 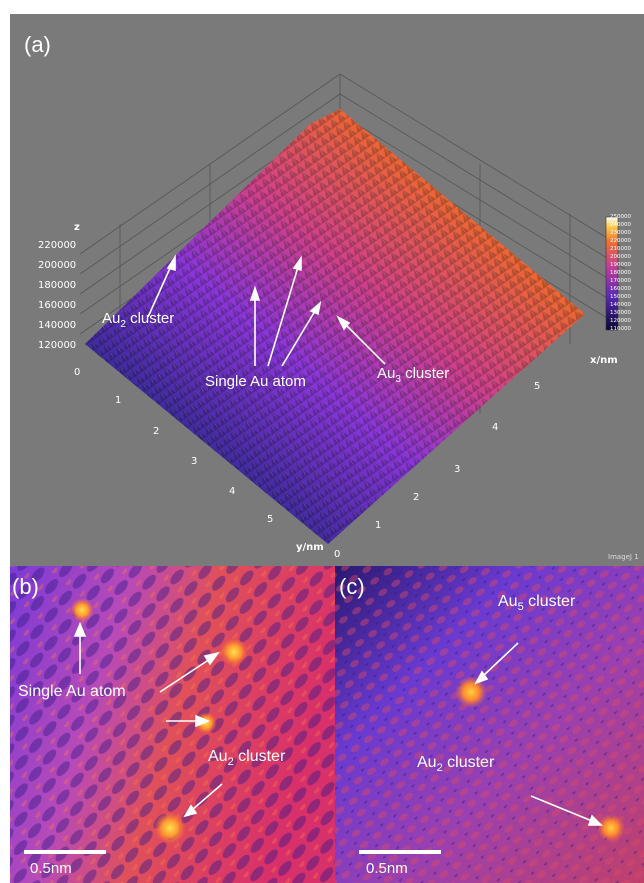 I want to click on y-tick-4: 4, so click(x=232, y=491).